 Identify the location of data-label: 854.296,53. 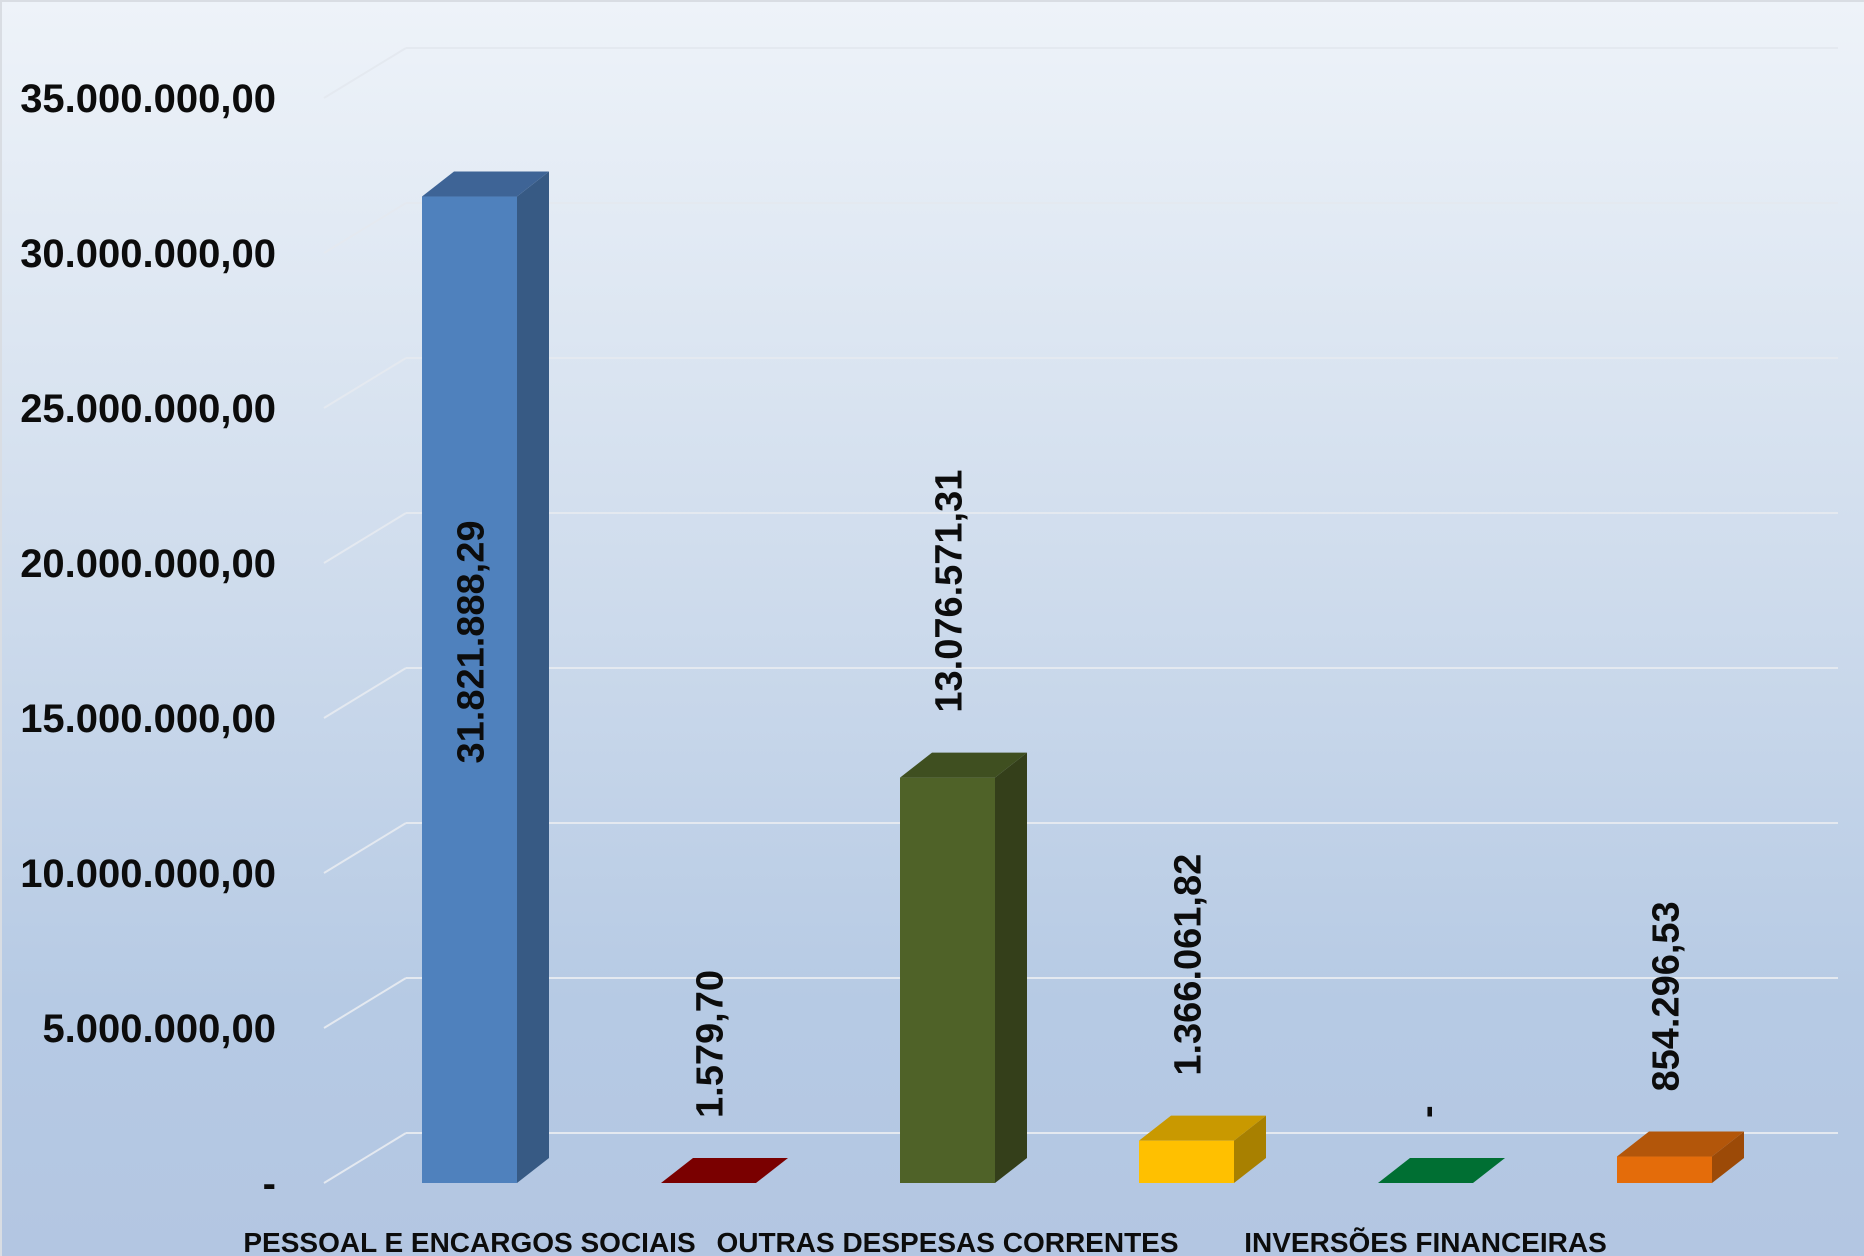
(1667, 996).